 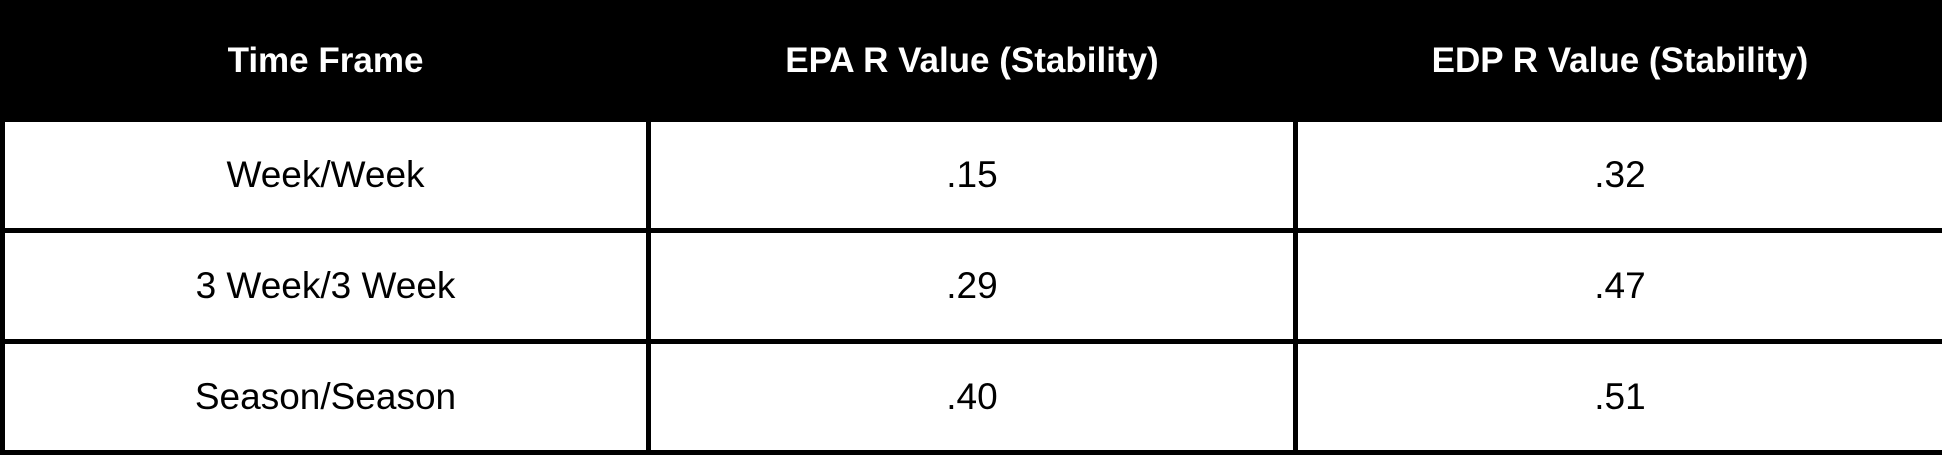 I want to click on header-cell: EDP R Value (Stability), so click(x=1619, y=61).